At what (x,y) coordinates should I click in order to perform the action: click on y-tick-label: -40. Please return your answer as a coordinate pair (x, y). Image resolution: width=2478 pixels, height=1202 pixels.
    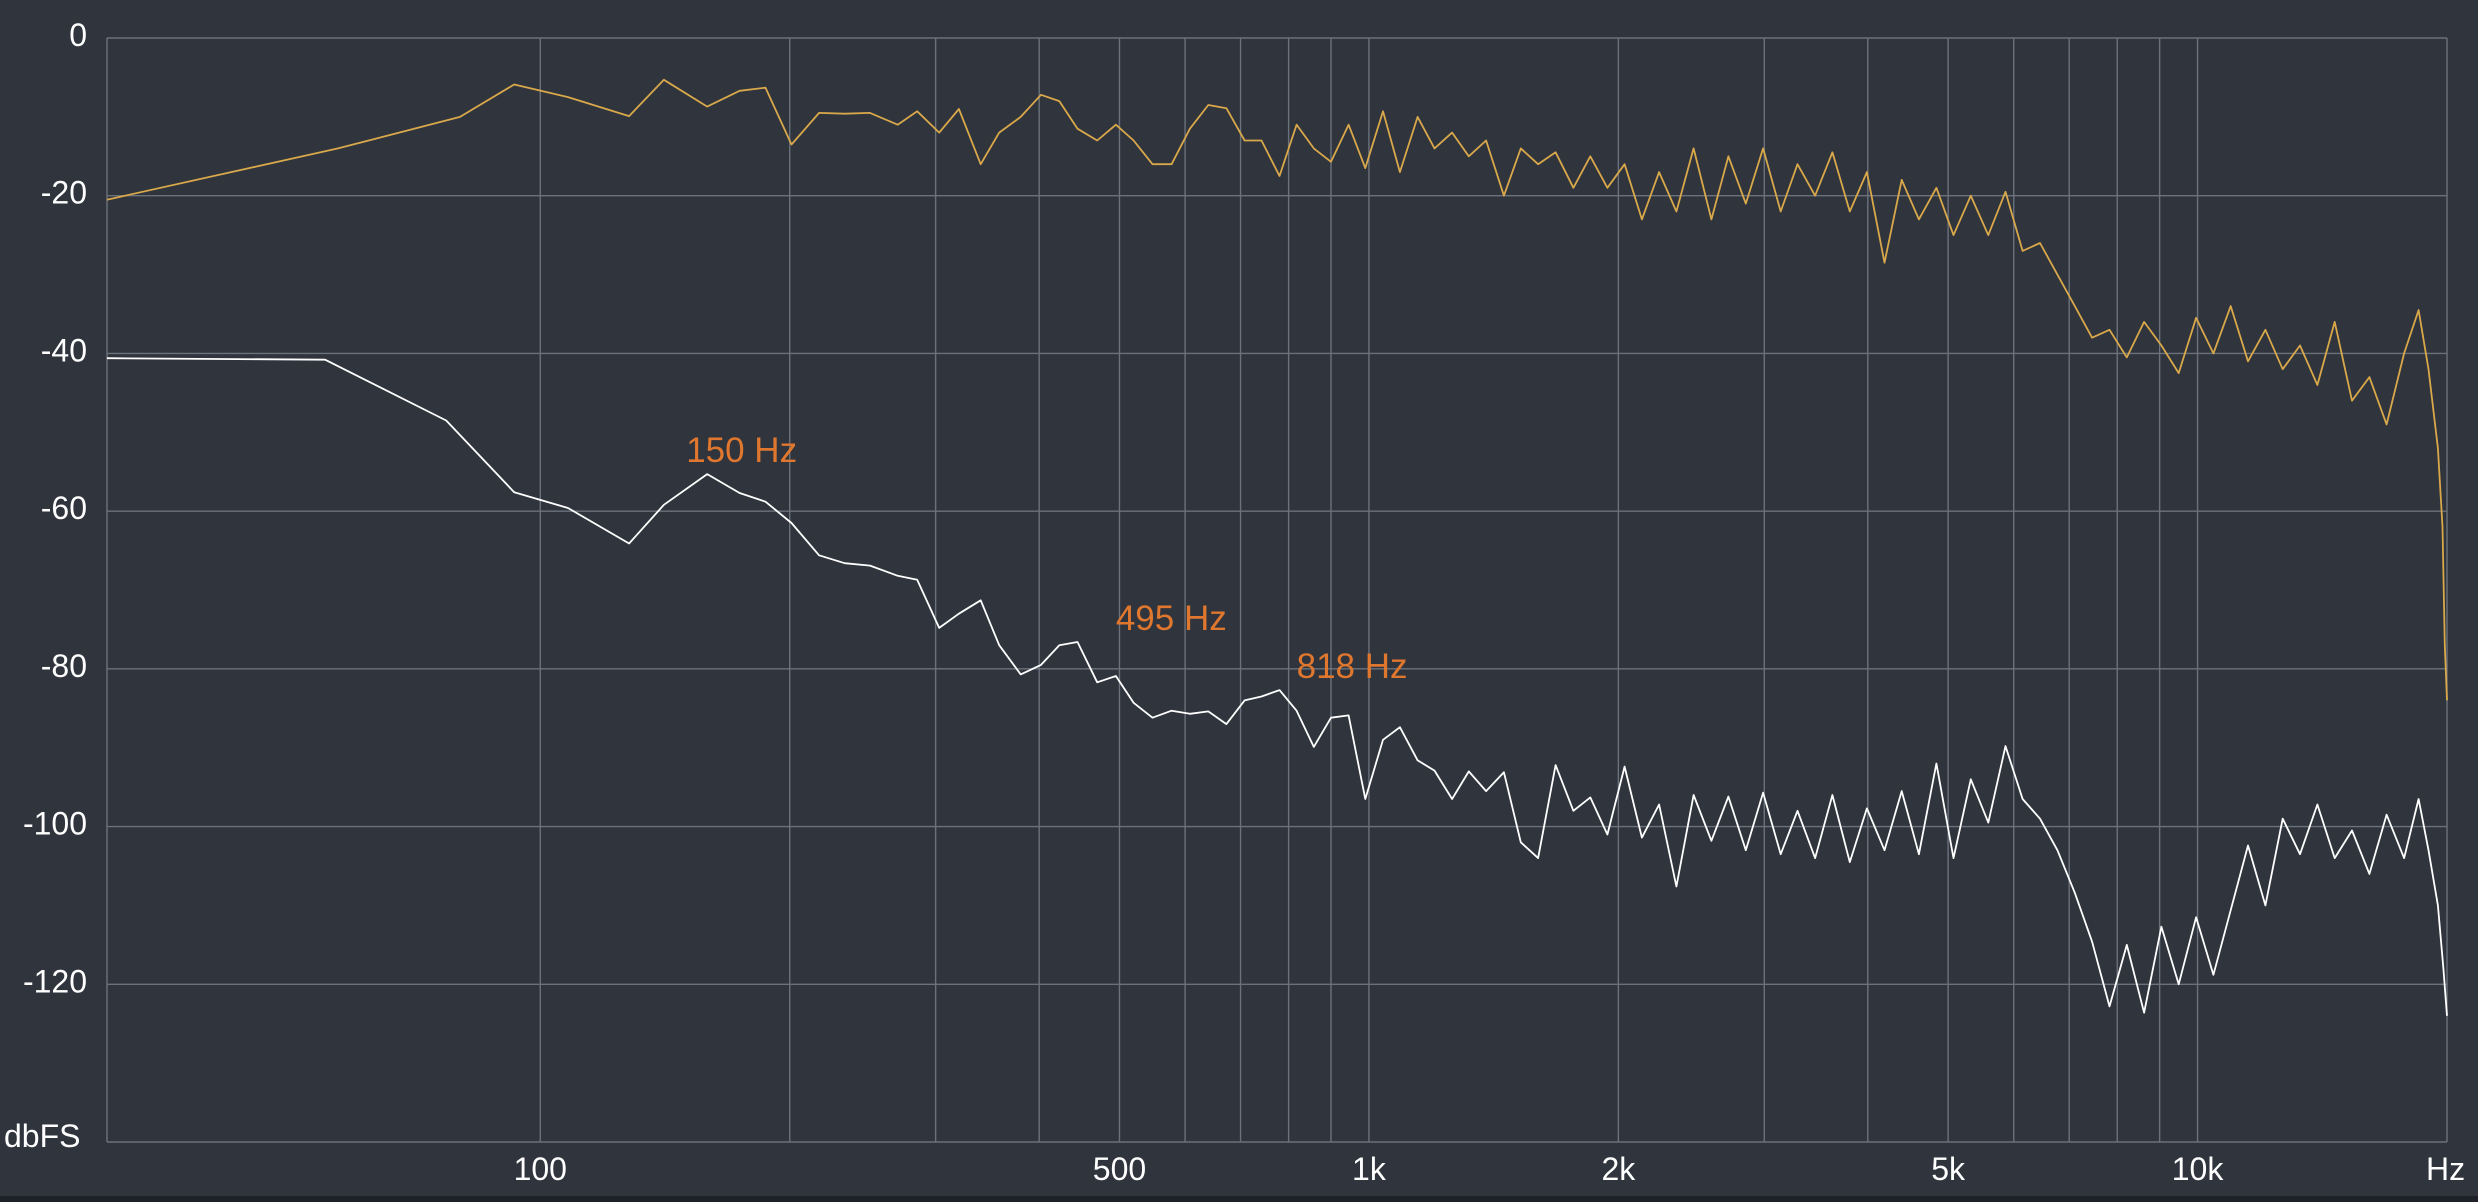
    Looking at the image, I should click on (64, 350).